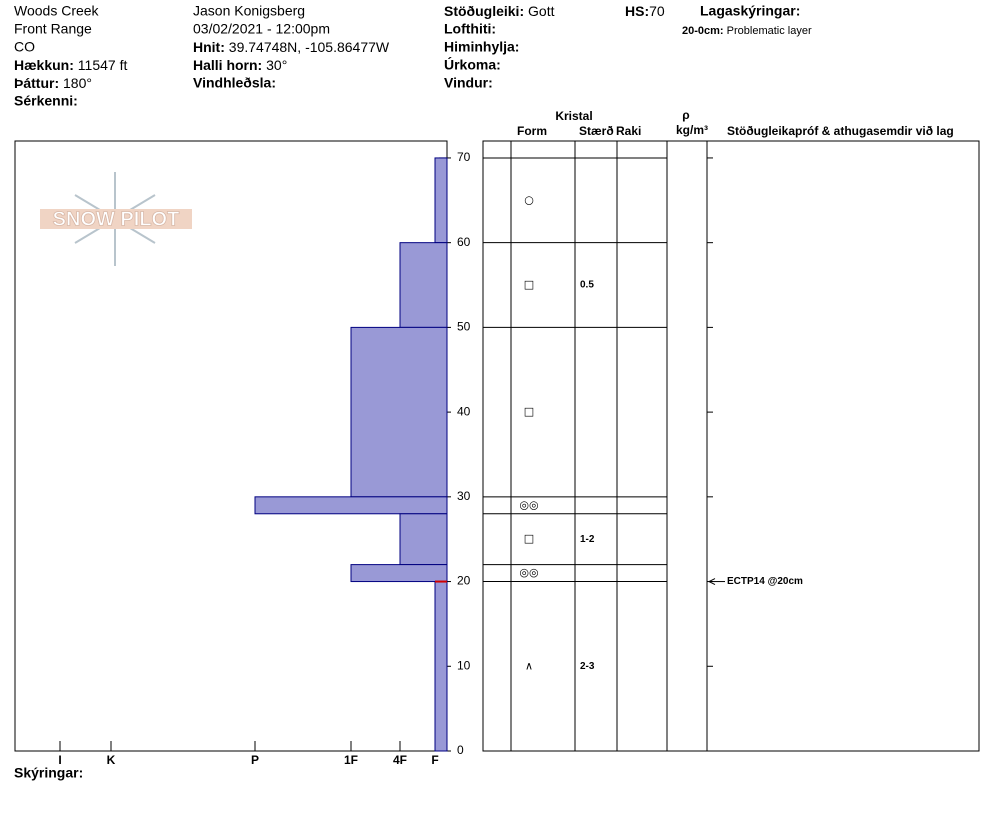 The width and height of the screenshot is (994, 840). I want to click on grain-form: ○, so click(529, 199).